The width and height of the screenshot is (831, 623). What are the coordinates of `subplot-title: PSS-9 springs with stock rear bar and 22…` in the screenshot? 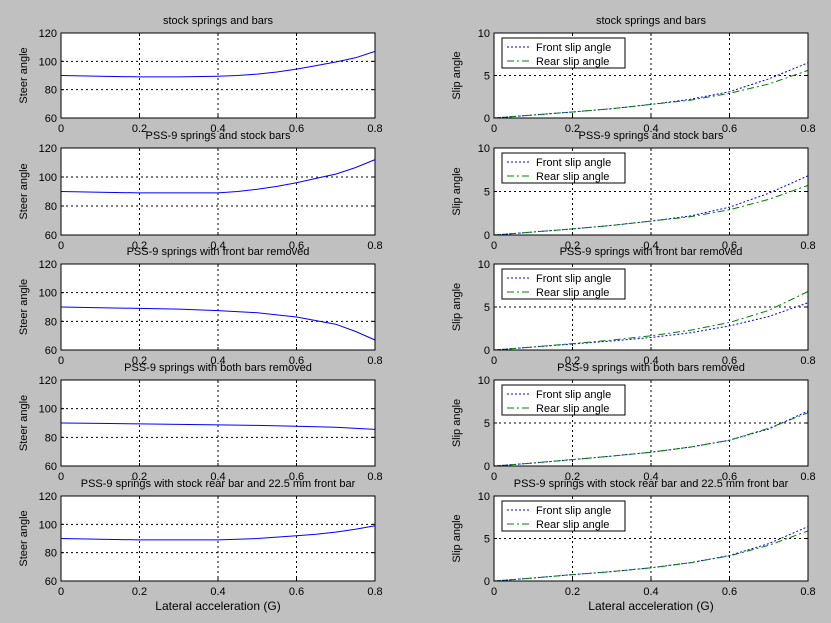 It's located at (218, 484).